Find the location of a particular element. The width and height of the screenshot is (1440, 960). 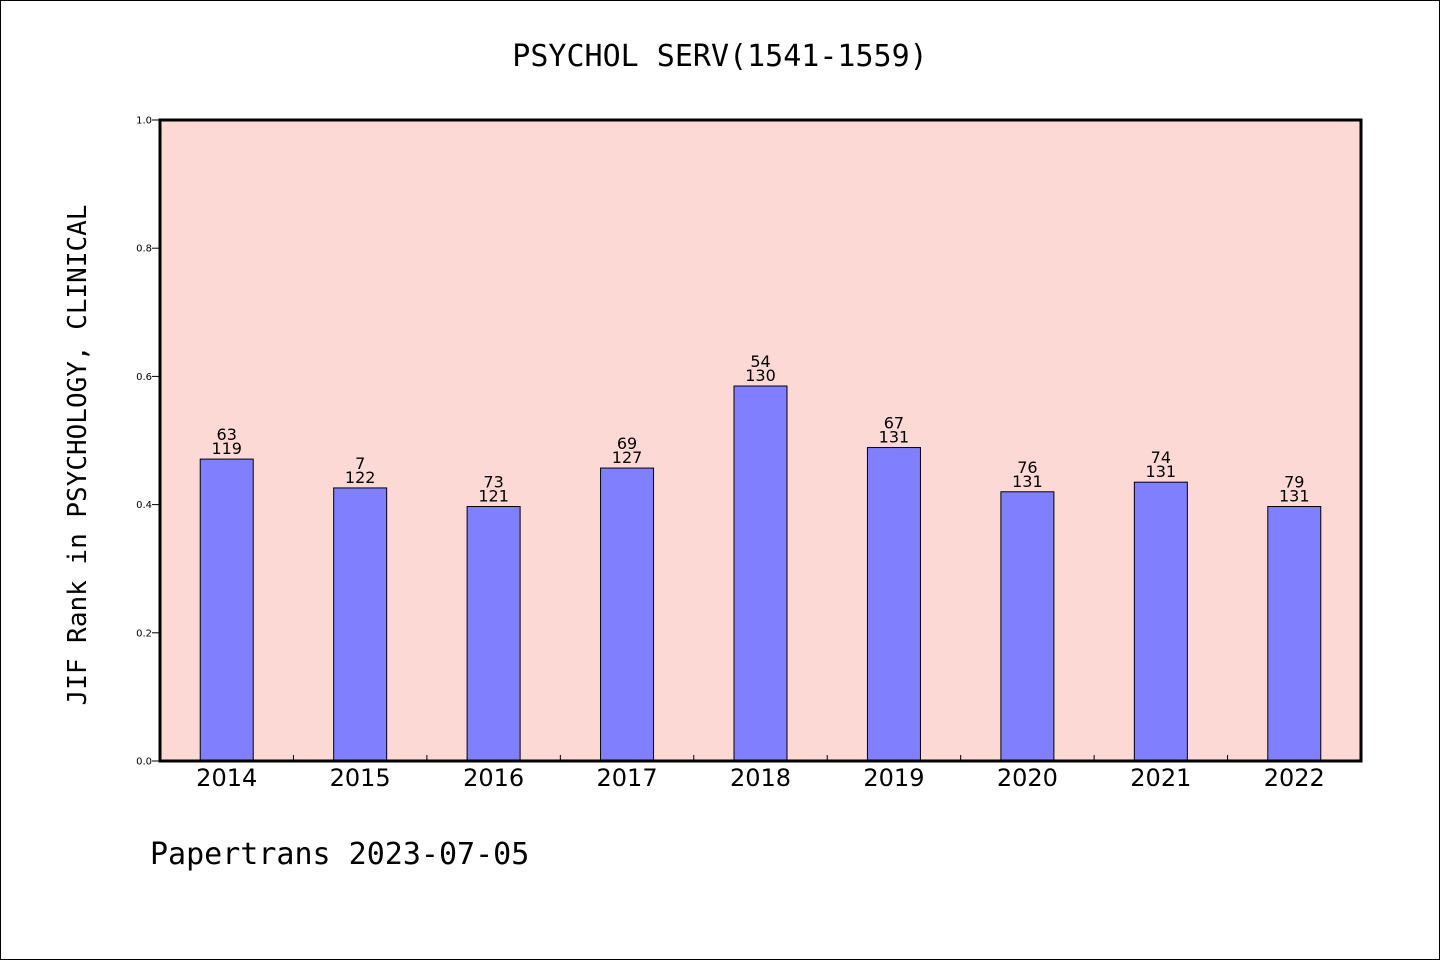

x-tick-label: 2015 is located at coordinates (360, 778).